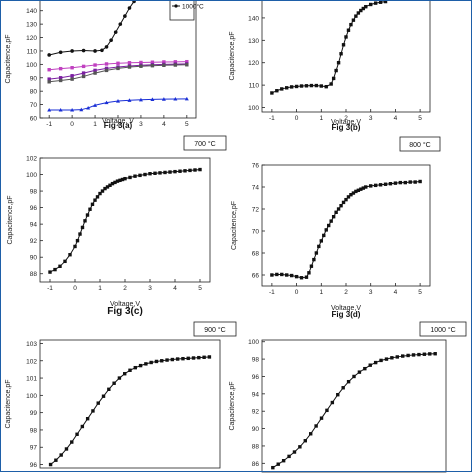 The width and height of the screenshot is (474, 474). What do you see at coordinates (125, 220) in the screenshot?
I see `data-layer-c` at bounding box center [125, 220].